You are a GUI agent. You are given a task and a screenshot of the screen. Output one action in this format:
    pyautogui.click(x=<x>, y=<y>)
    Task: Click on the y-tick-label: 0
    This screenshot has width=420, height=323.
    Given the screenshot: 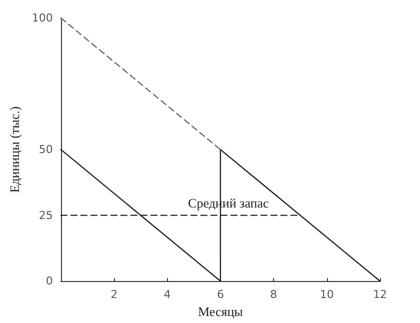 What is the action you would take?
    pyautogui.click(x=49, y=281)
    